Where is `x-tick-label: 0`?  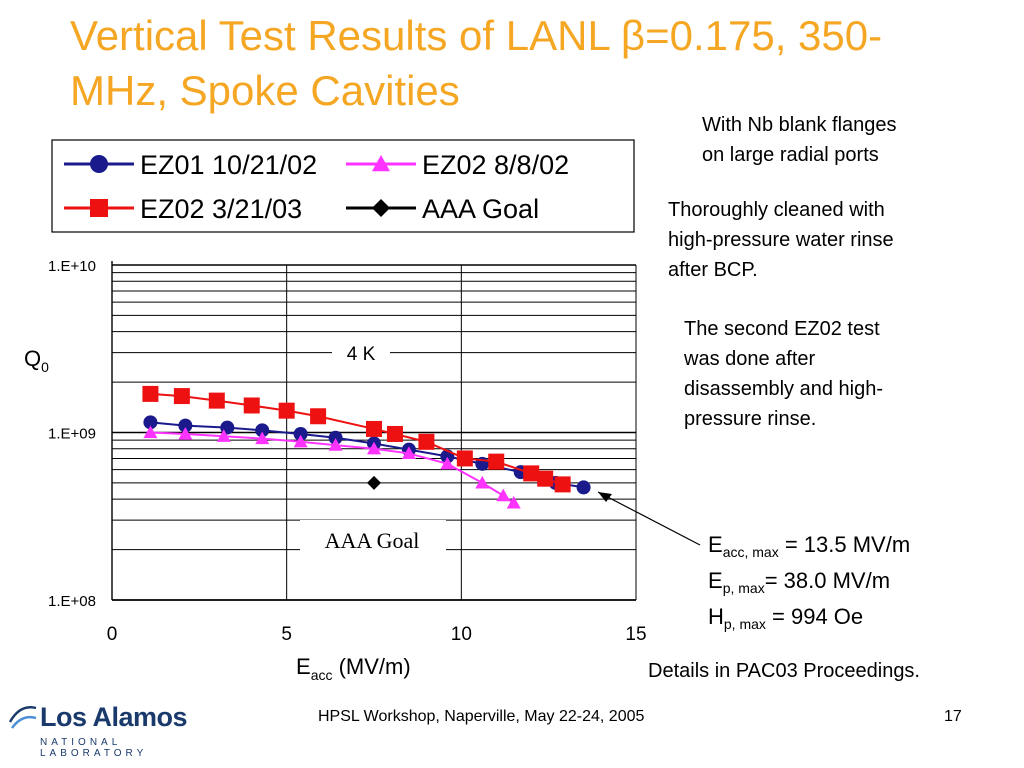 x-tick-label: 0 is located at coordinates (112, 634).